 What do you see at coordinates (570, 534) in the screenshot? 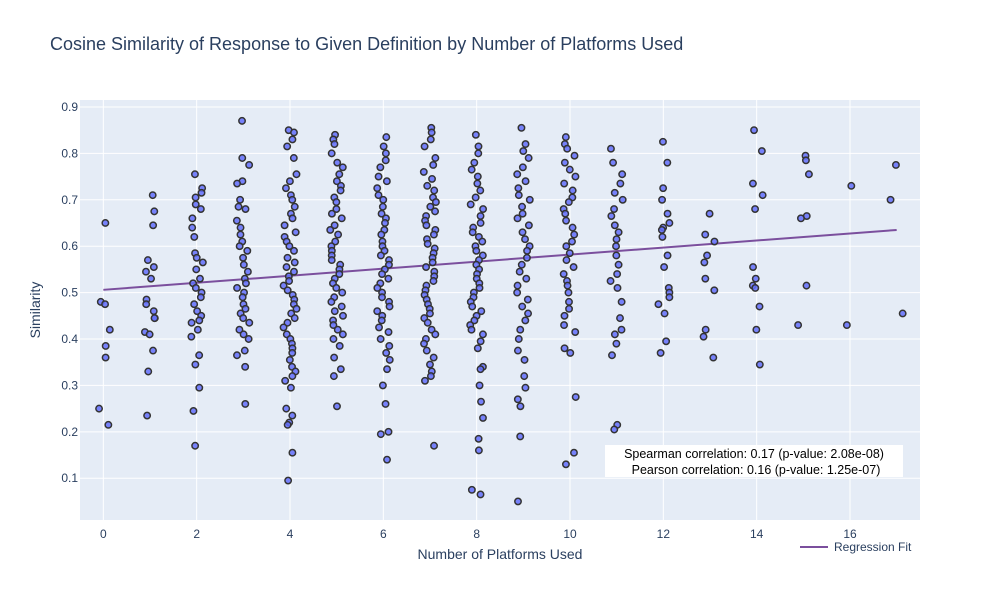
I see `x-tick-label: 10` at bounding box center [570, 534].